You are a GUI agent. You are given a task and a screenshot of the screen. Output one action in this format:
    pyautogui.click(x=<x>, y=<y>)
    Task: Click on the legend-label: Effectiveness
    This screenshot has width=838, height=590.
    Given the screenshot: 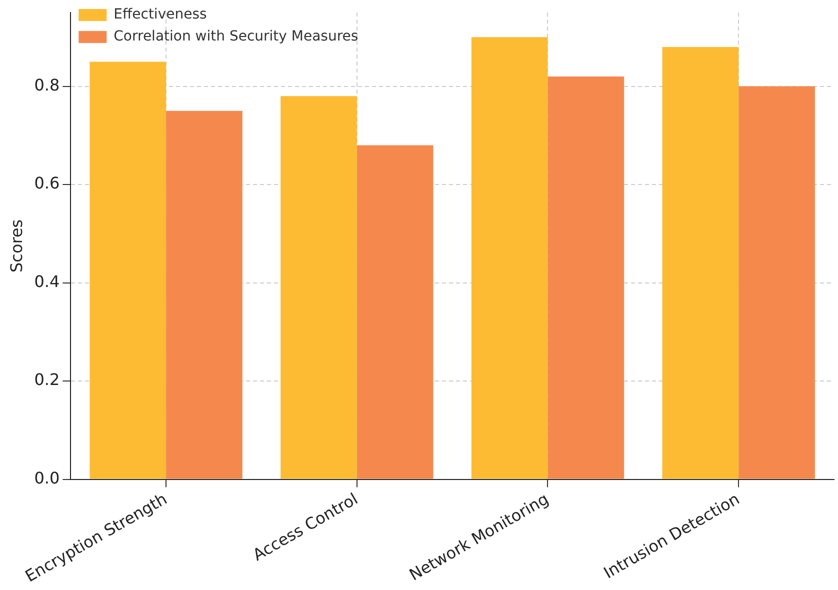 What is the action you would take?
    pyautogui.click(x=160, y=14)
    